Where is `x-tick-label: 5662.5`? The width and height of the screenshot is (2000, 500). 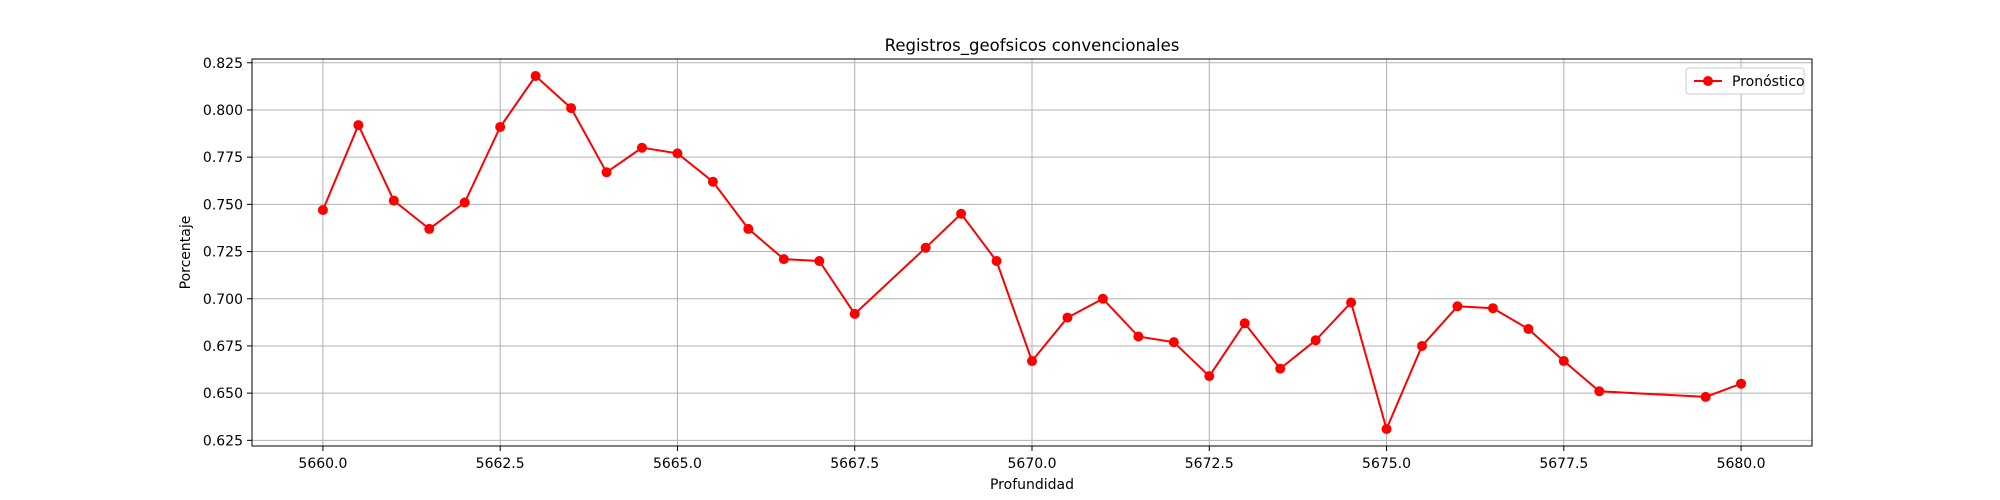 x-tick-label: 5662.5 is located at coordinates (500, 464).